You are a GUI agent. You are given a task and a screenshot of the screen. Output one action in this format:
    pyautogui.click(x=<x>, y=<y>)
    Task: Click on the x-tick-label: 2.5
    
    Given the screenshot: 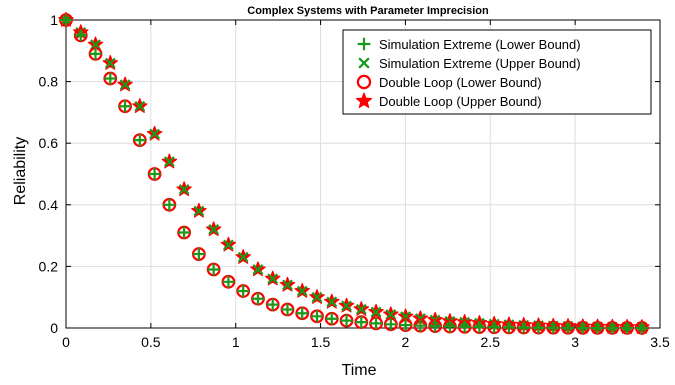 What is the action you would take?
    pyautogui.click(x=491, y=342)
    